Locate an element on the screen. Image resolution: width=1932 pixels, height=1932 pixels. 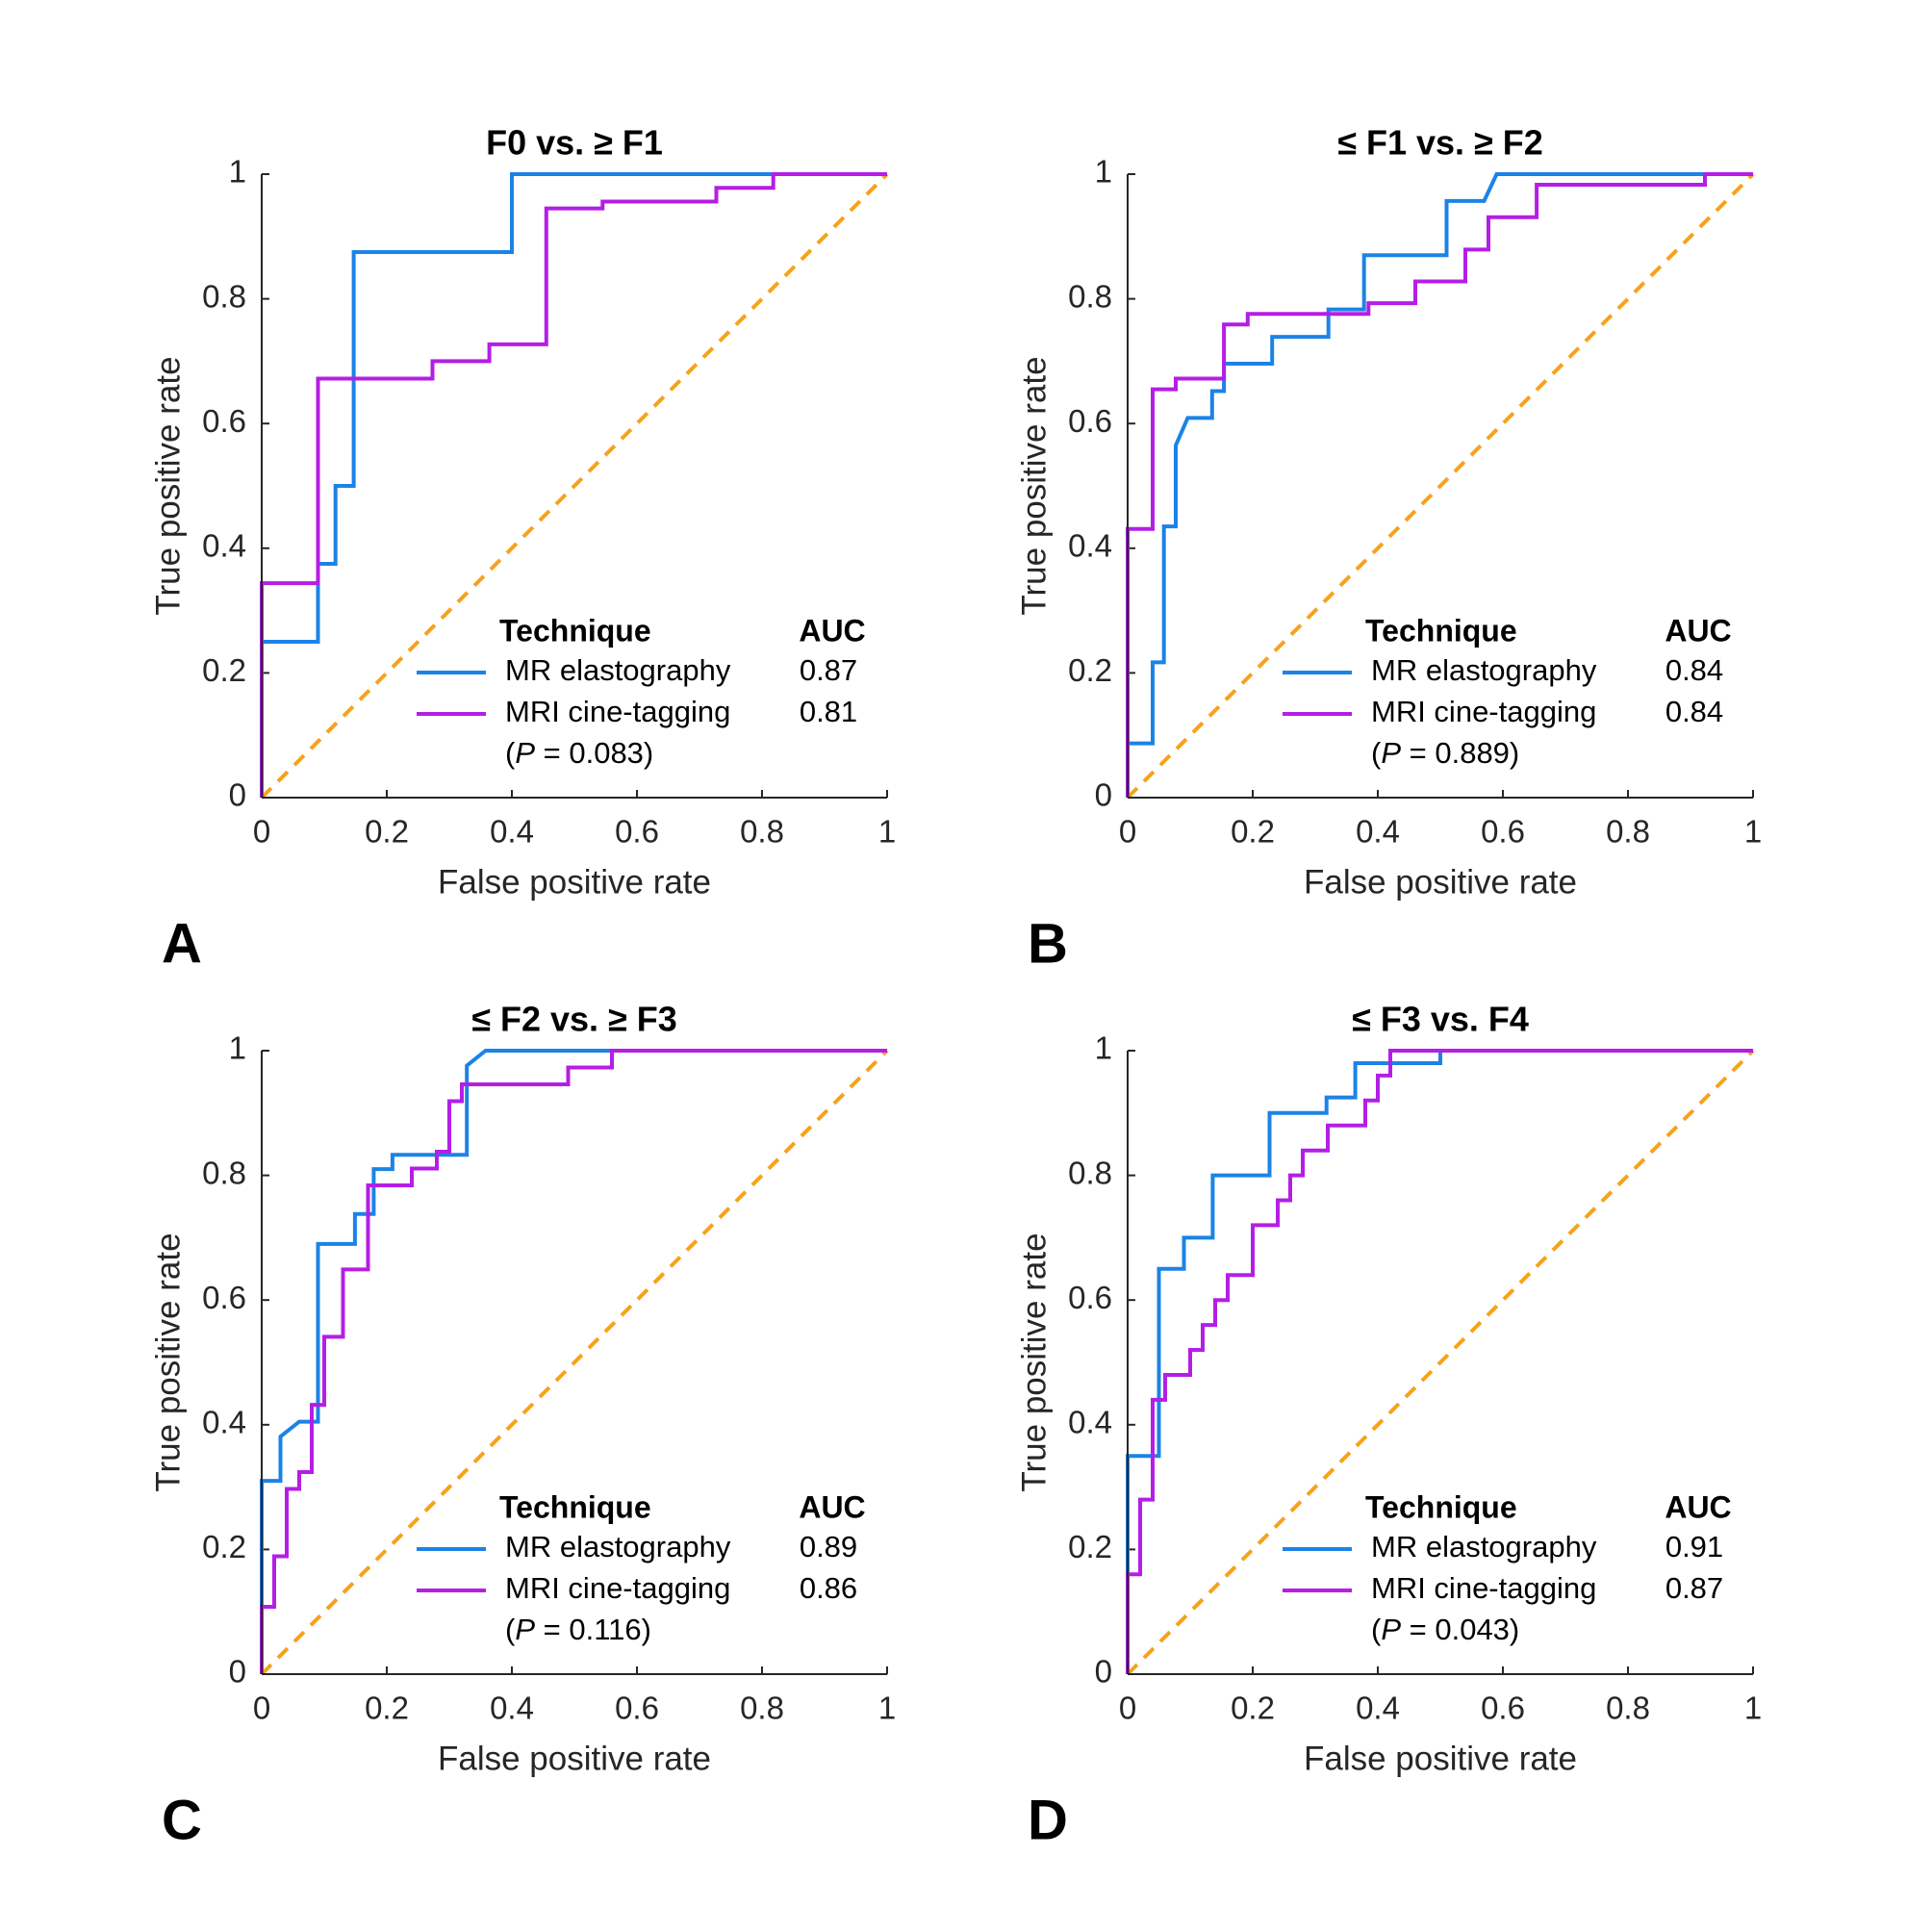
p-value-part: = 0.116) is located at coordinates (593, 1629).